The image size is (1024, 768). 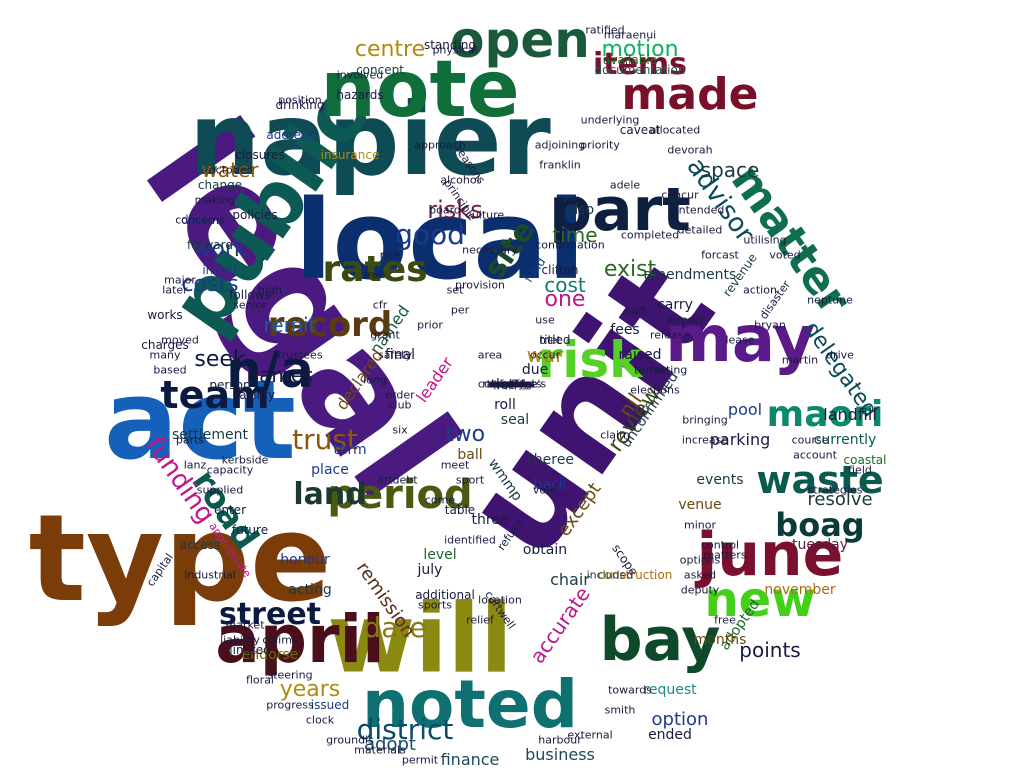 What do you see at coordinates (170, 370) in the screenshot?
I see `word: based` at bounding box center [170, 370].